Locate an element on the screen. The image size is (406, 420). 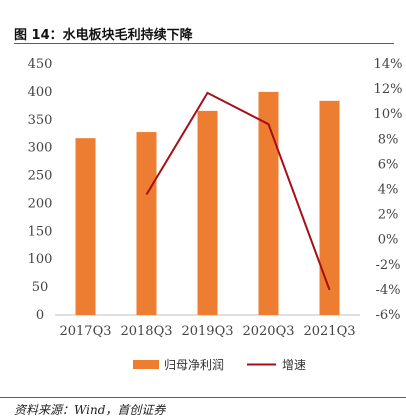
x-axis-tick-label: 2018Q3 is located at coordinates (146, 331).